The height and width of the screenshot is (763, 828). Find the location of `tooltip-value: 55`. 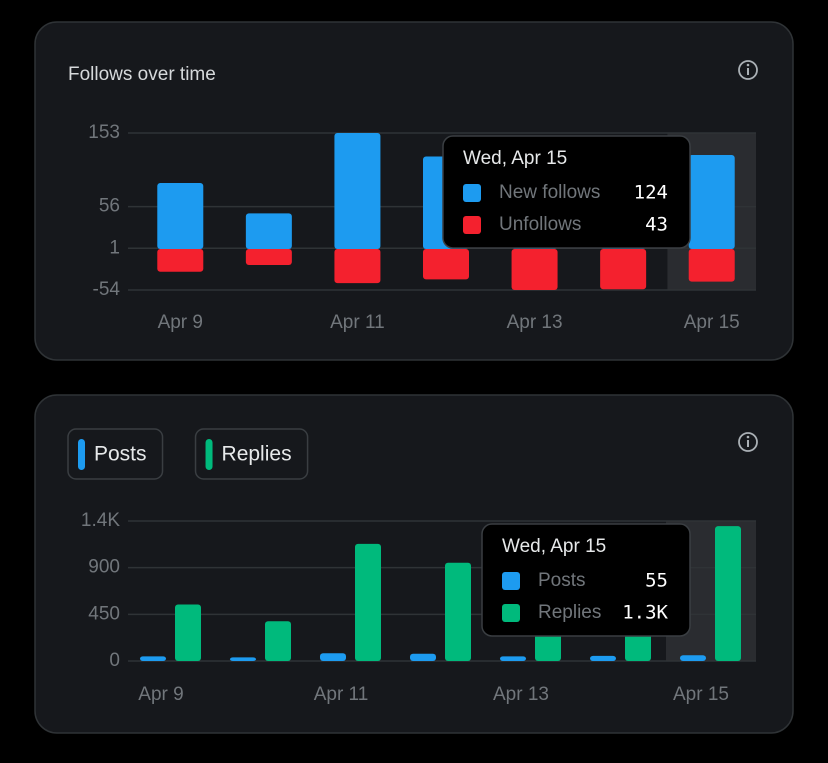

tooltip-value: 55 is located at coordinates (656, 581).